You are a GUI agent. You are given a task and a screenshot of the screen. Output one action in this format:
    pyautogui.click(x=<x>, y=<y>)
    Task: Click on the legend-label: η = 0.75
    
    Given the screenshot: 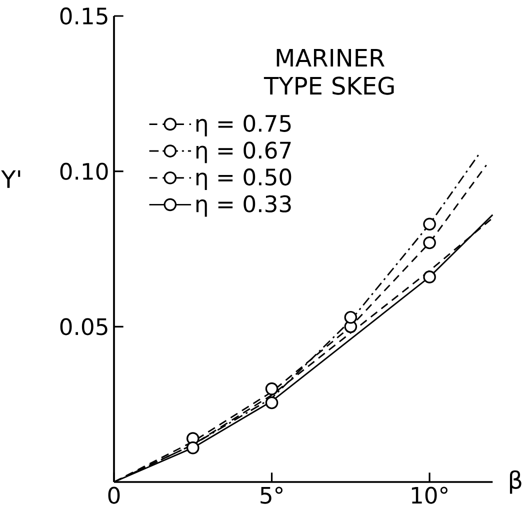 What is the action you would take?
    pyautogui.click(x=243, y=125)
    